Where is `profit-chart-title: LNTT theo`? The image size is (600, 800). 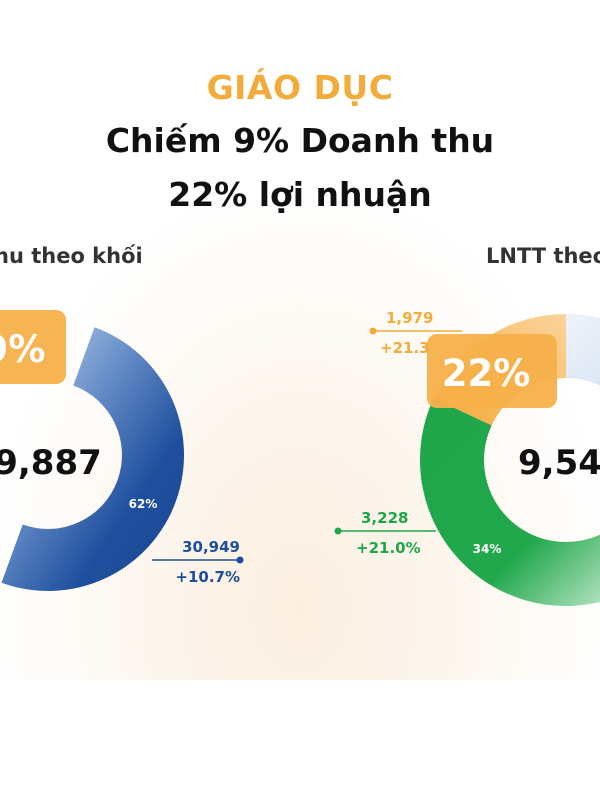
profit-chart-title: LNTT theo is located at coordinates (543, 256).